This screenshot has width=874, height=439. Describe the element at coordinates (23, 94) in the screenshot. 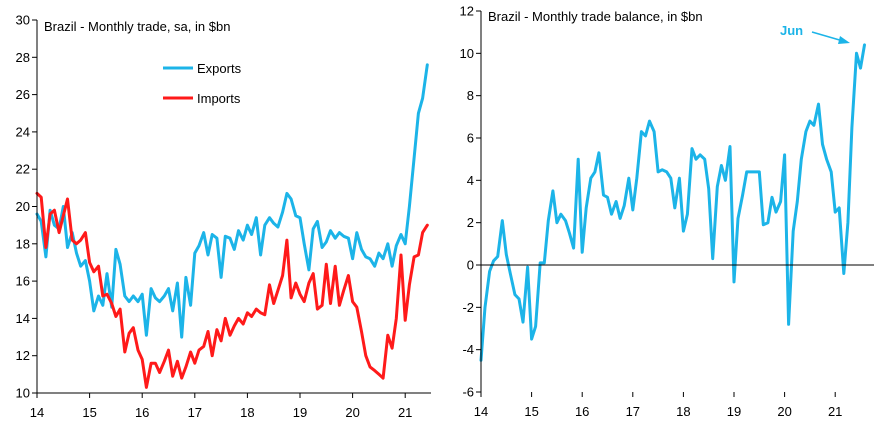

I see `left-y-tick-label: 26` at that location.